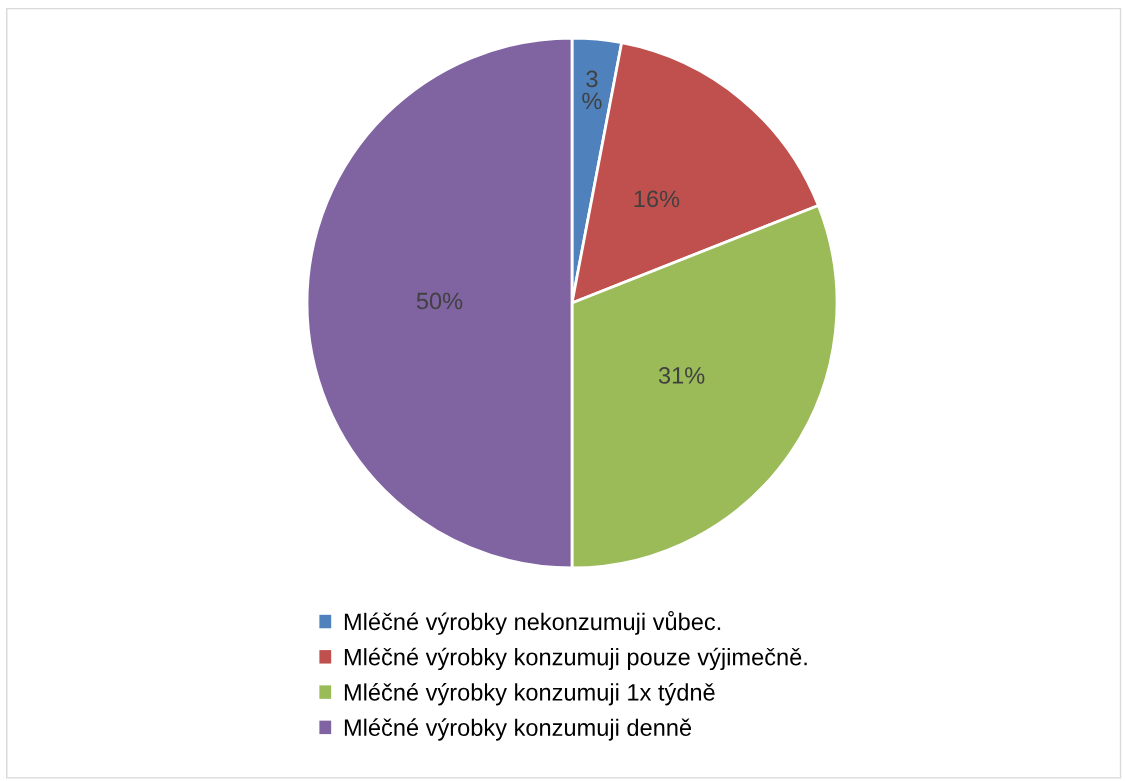  What do you see at coordinates (575, 659) in the screenshot?
I see `legend-label: Mléčné výrobky konzumuji pouze výjimečně.` at bounding box center [575, 659].